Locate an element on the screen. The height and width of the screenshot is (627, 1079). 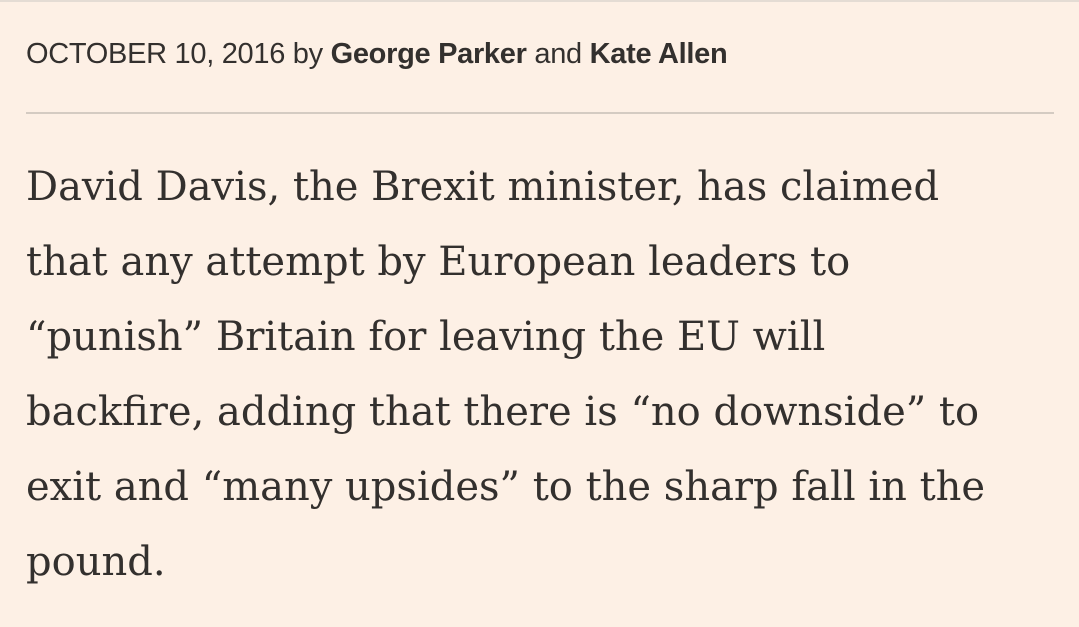
byline-word: by is located at coordinates (307, 54).